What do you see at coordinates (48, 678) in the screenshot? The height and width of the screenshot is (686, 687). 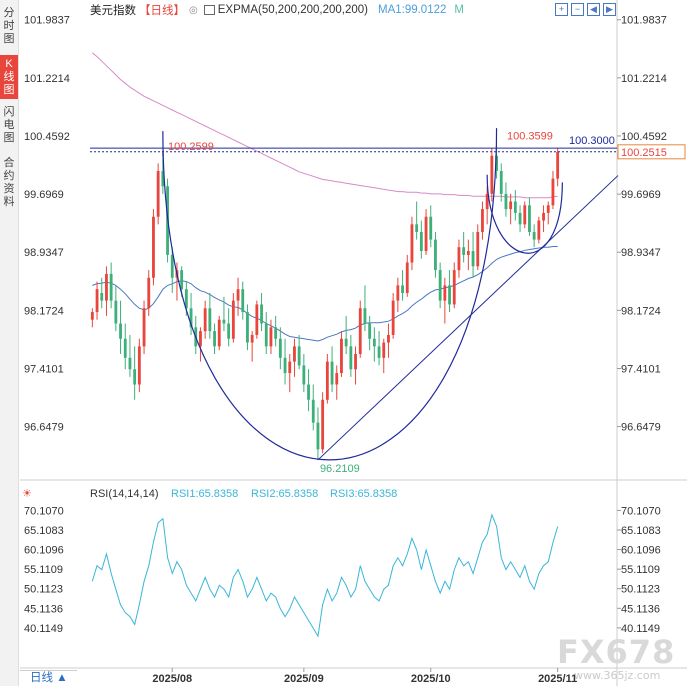 I see `period-bottom-button: 日线 ▲` at bounding box center [48, 678].